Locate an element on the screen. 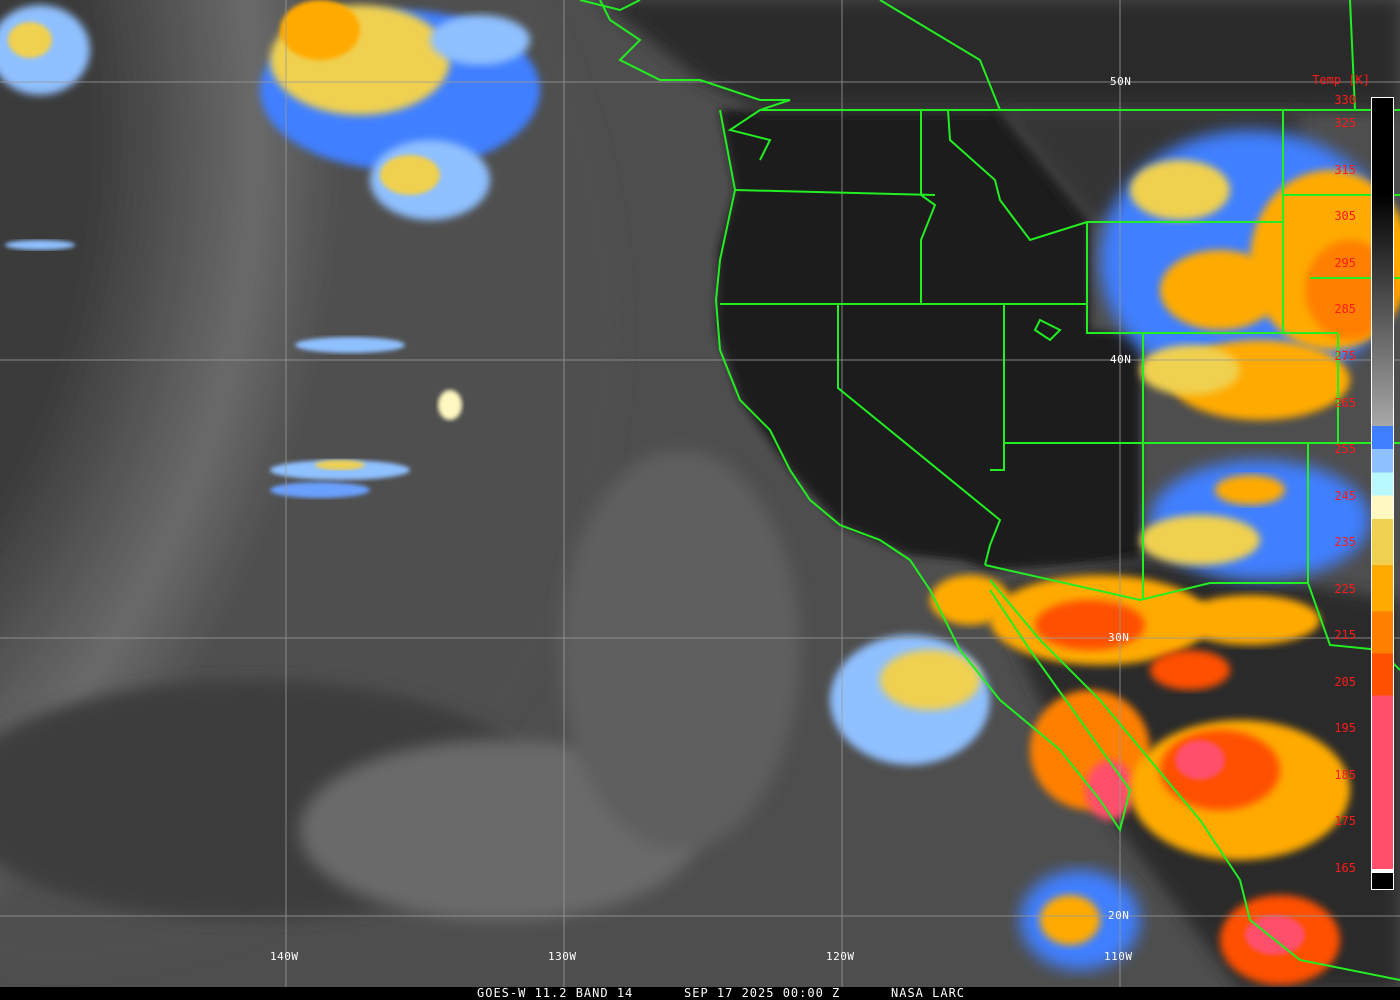 This screenshot has height=1000, width=1400. colorbar-tick-label: 275 is located at coordinates (1345, 356).